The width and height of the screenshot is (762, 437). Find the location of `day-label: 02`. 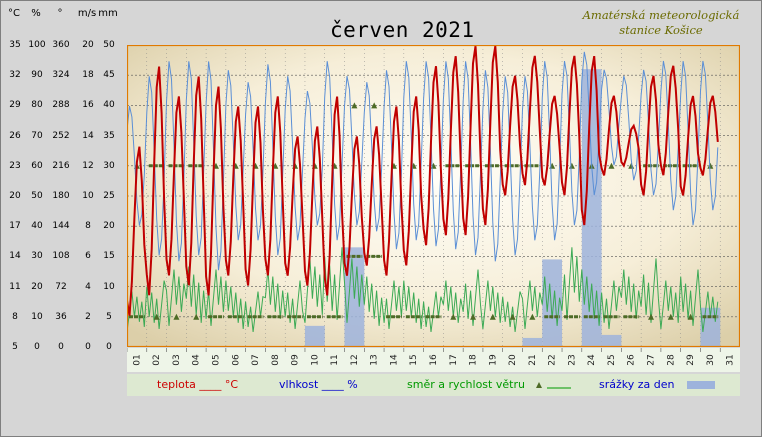

day-label: 02 is located at coordinates (157, 359).